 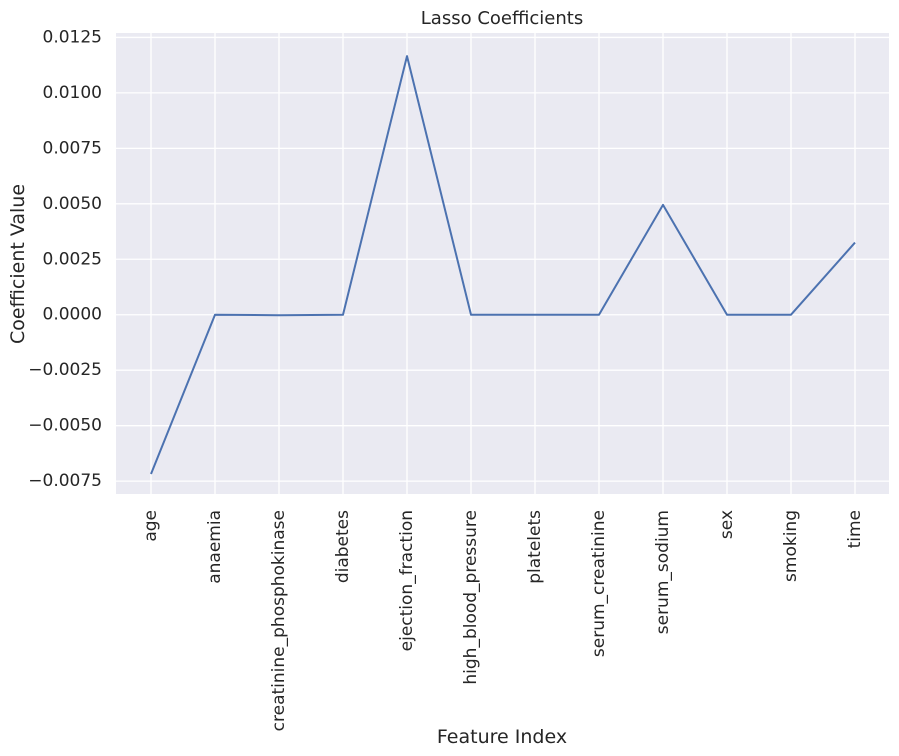 What do you see at coordinates (65, 370) in the screenshot?
I see `y-tick-label: −0.0025` at bounding box center [65, 370].